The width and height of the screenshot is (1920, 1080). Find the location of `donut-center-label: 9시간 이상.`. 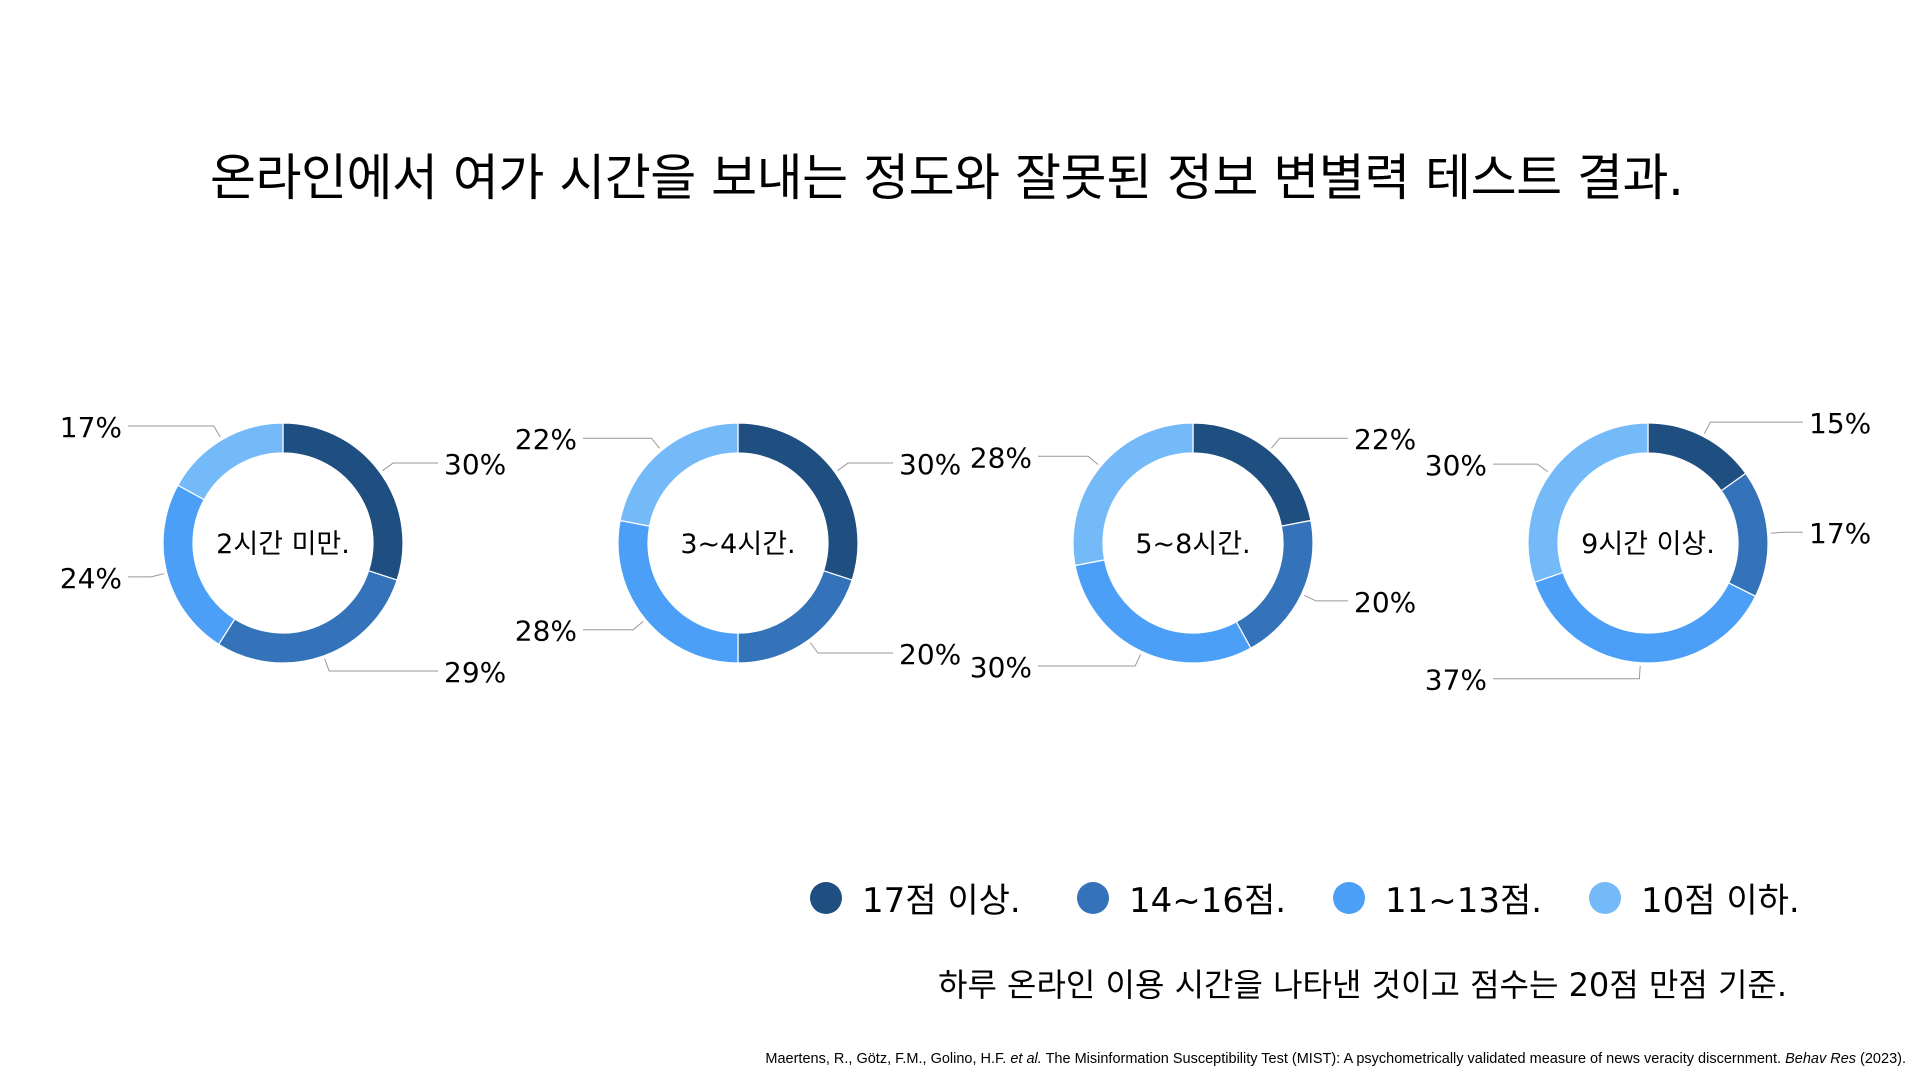

donut-center-label: 9시간 이상. is located at coordinates (1648, 544).